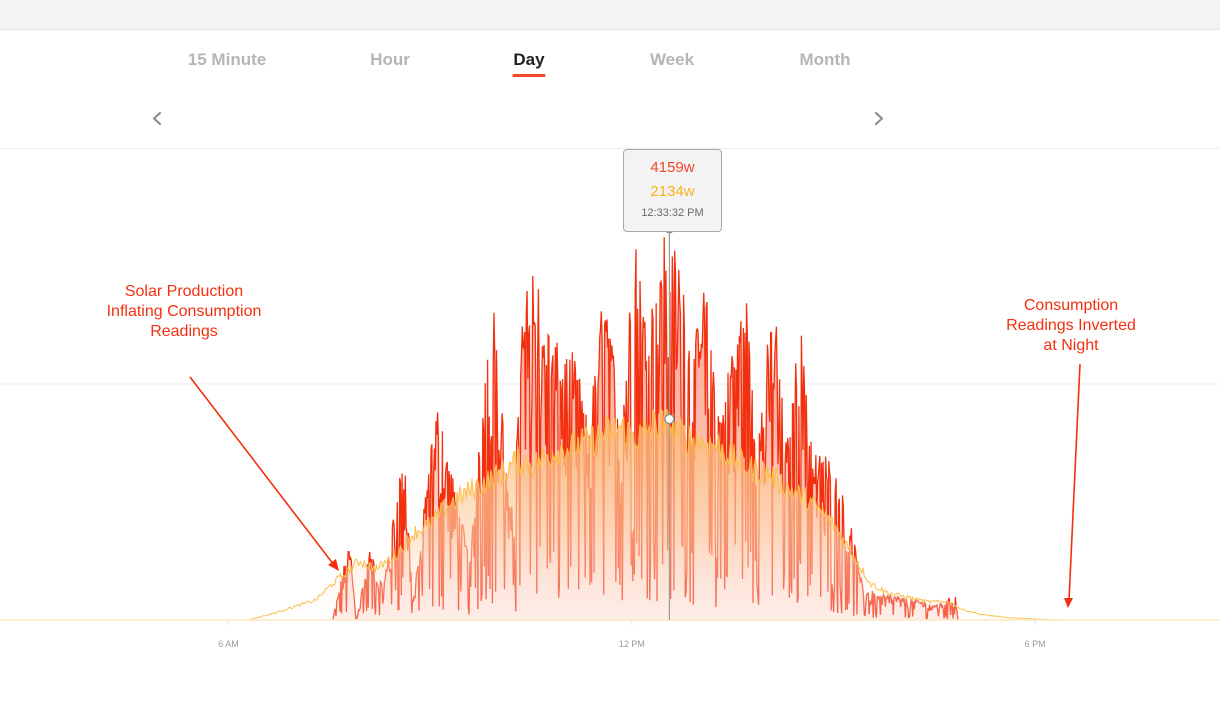 This screenshot has width=1220, height=711. I want to click on next-button, so click(879, 118).